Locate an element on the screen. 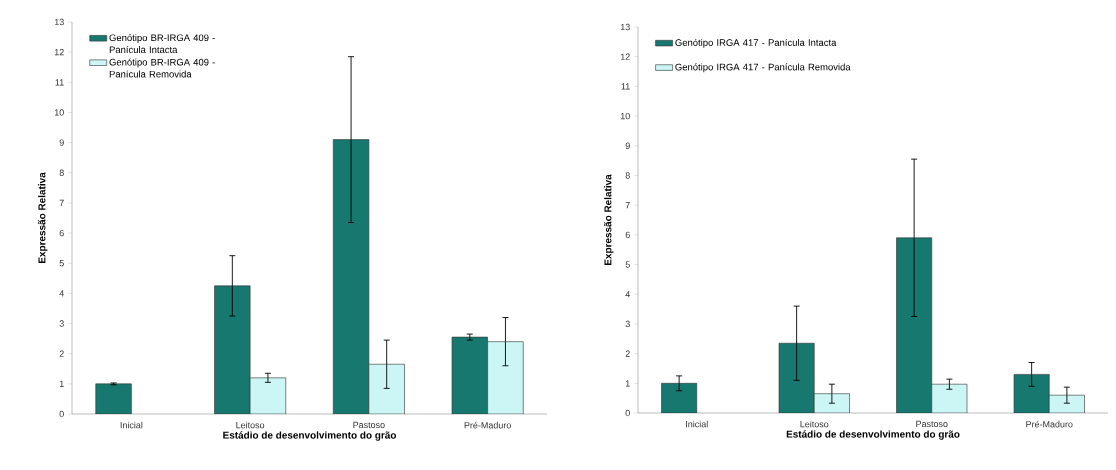 This screenshot has height=470, width=1116. legend-label: Genótipo IRGA 417 - Panícula Removida is located at coordinates (763, 68).